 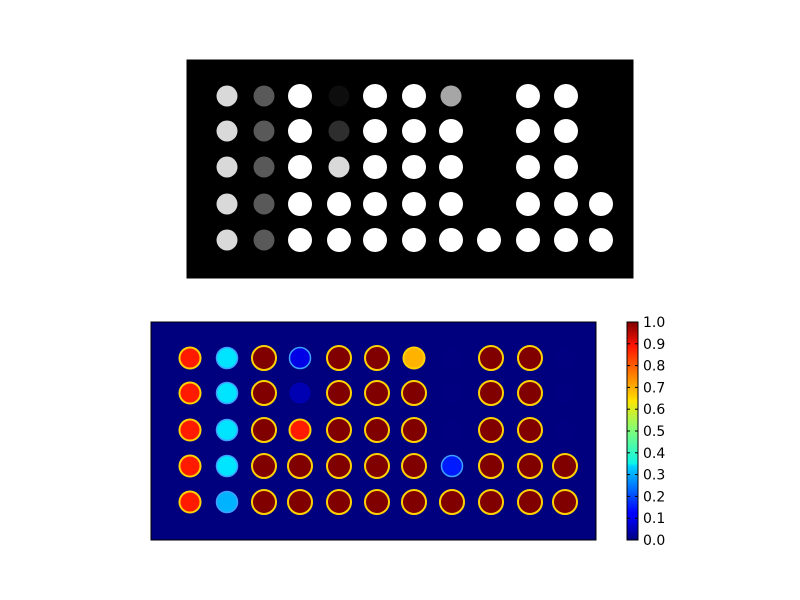 I want to click on jet-spots, so click(x=378, y=430).